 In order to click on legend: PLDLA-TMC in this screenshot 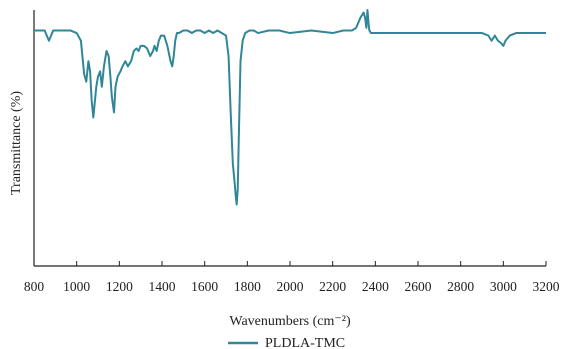, I will do `click(286, 342)`.